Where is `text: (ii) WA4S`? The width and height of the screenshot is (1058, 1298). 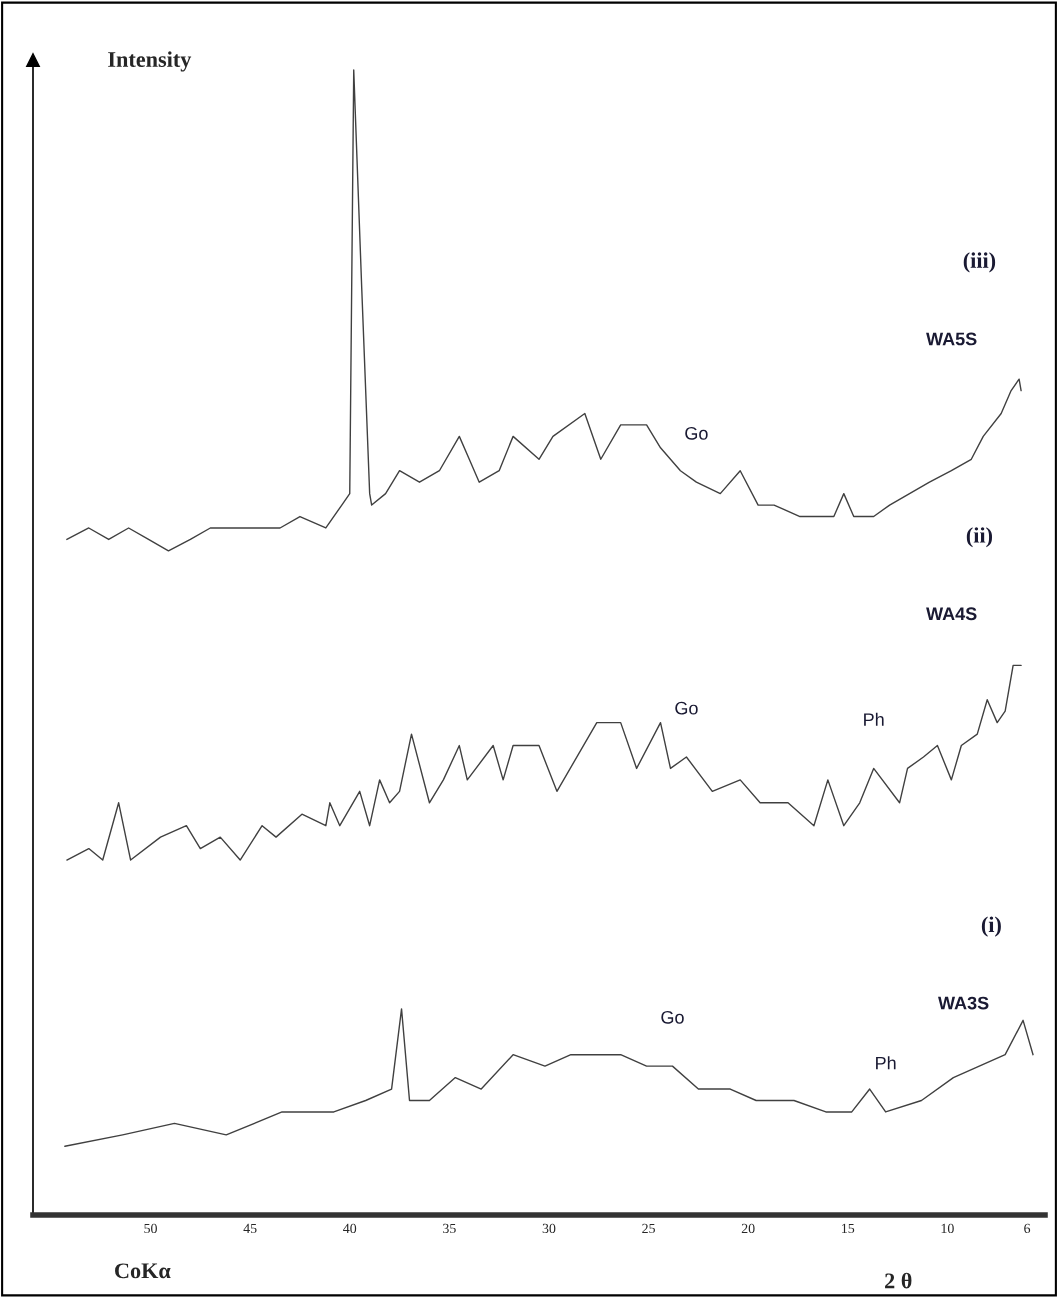 text: (ii) WA4S is located at coordinates (959, 574).